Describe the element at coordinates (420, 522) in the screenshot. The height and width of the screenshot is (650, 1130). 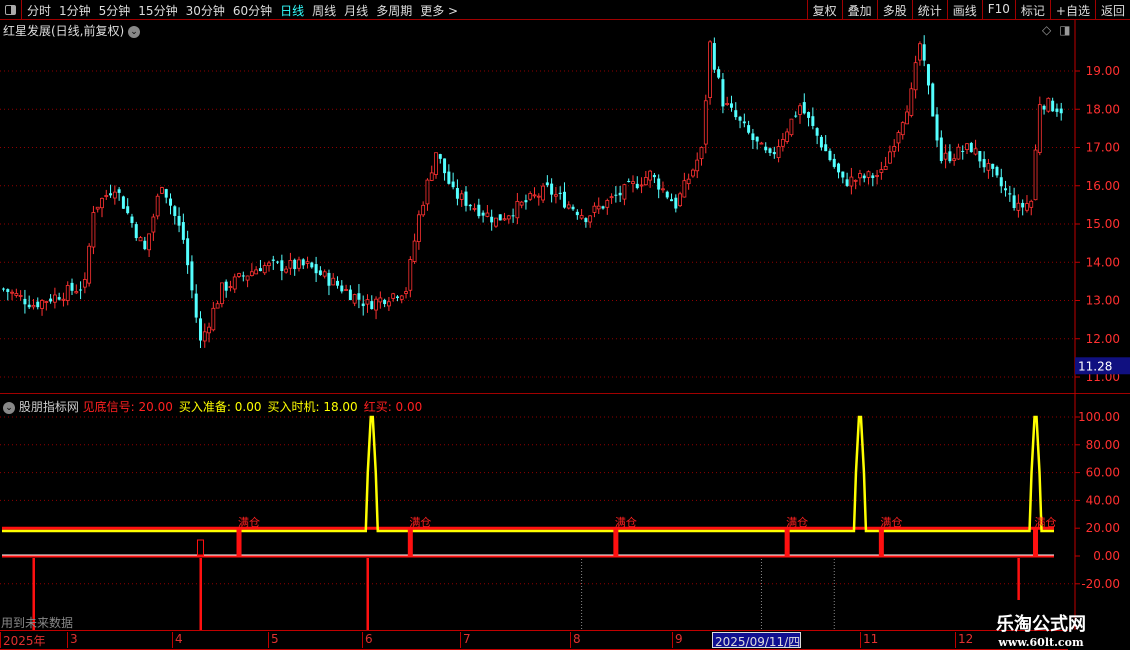
I see `full-position-label: 满仓` at that location.